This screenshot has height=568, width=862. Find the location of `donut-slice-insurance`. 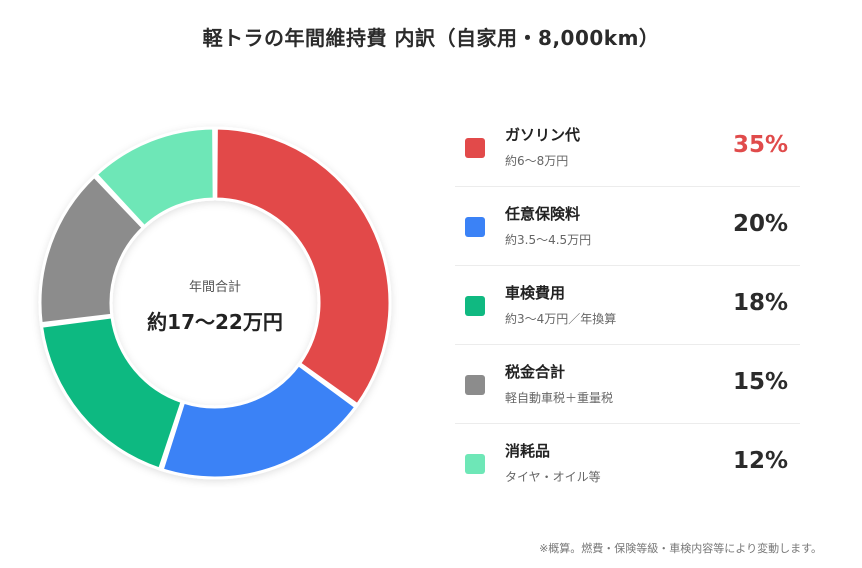

donut-slice-insurance is located at coordinates (259, 421).